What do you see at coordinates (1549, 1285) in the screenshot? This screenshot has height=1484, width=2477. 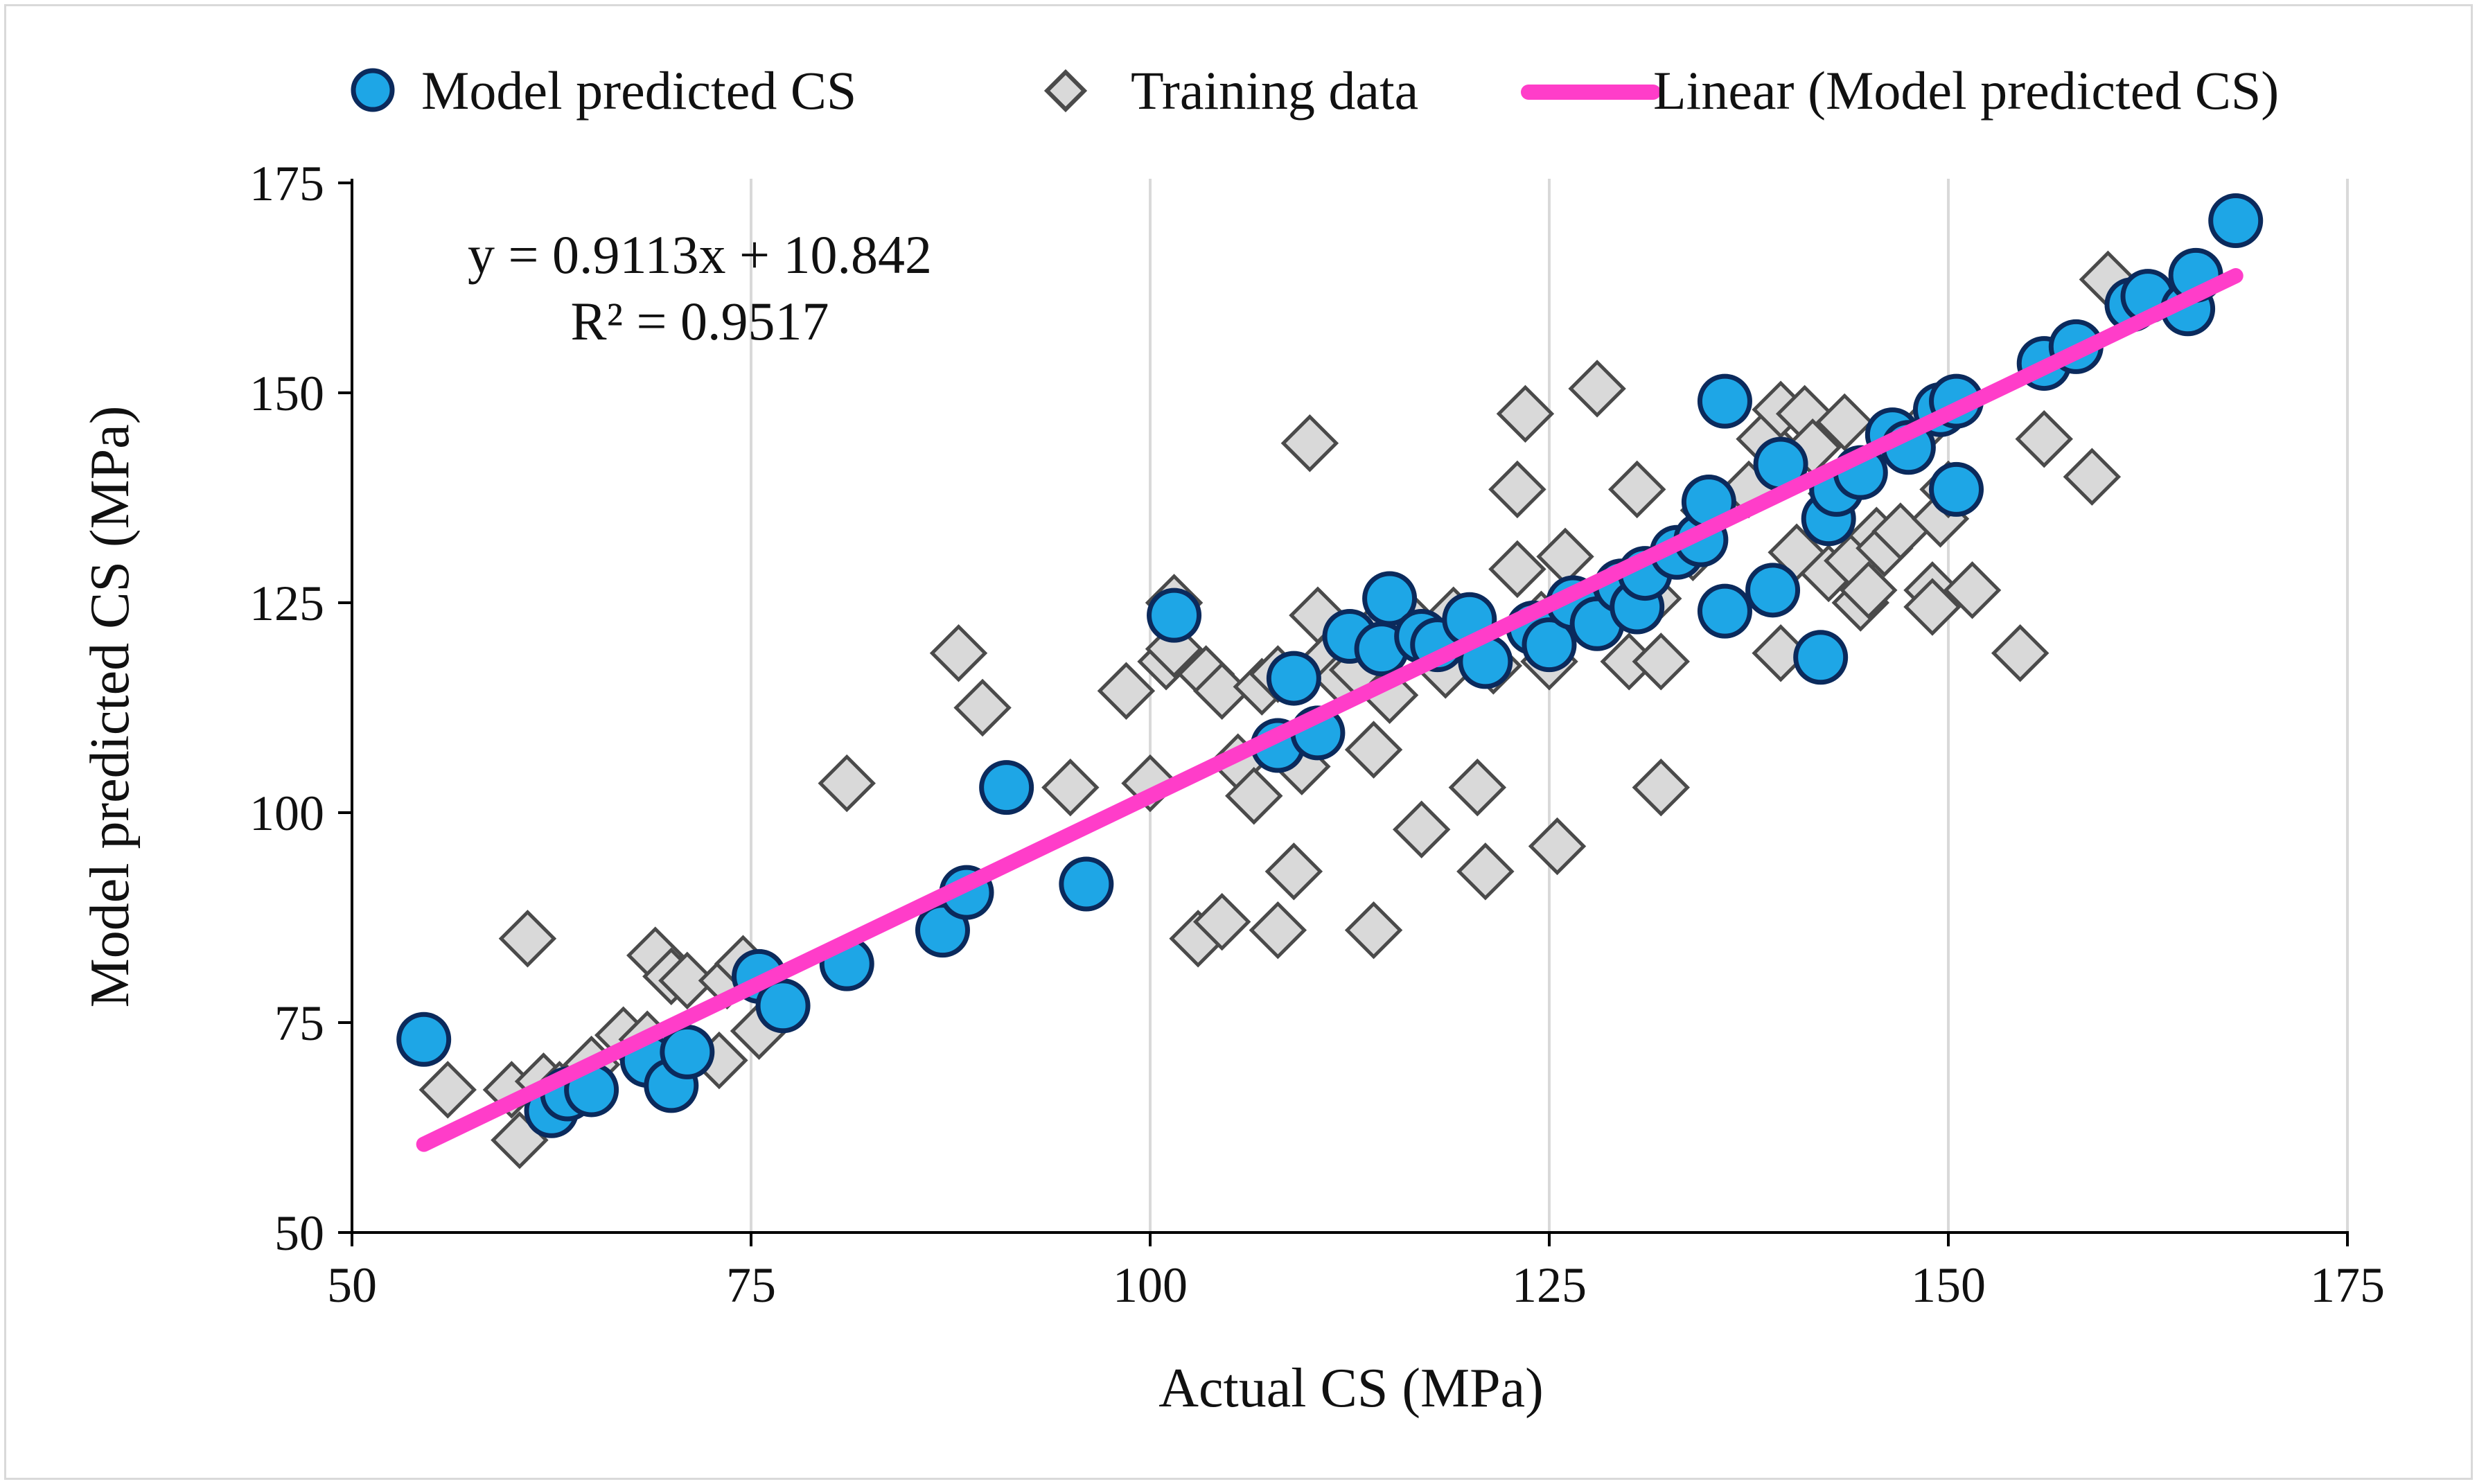 I see `x-tick-label: 125` at bounding box center [1549, 1285].